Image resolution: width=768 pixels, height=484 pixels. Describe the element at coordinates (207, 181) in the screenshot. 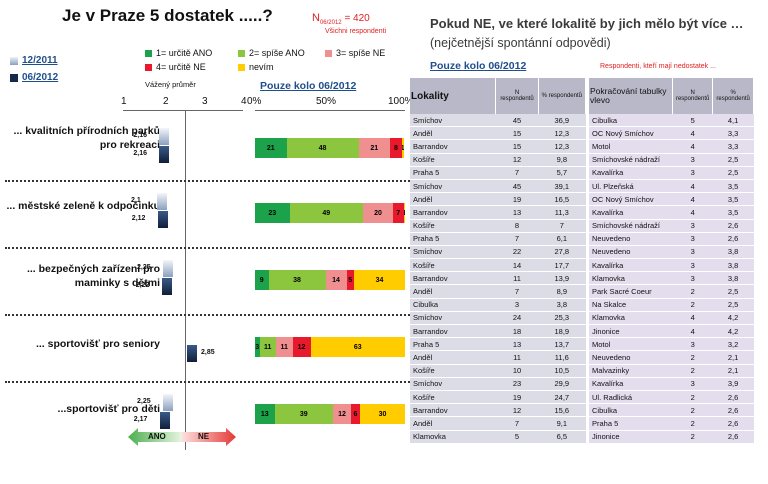

I see `row-separator` at that location.